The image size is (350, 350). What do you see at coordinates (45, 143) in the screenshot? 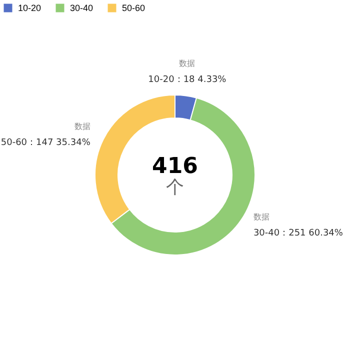
I see `data-label: 50-60：147 35.34%` at bounding box center [45, 143].